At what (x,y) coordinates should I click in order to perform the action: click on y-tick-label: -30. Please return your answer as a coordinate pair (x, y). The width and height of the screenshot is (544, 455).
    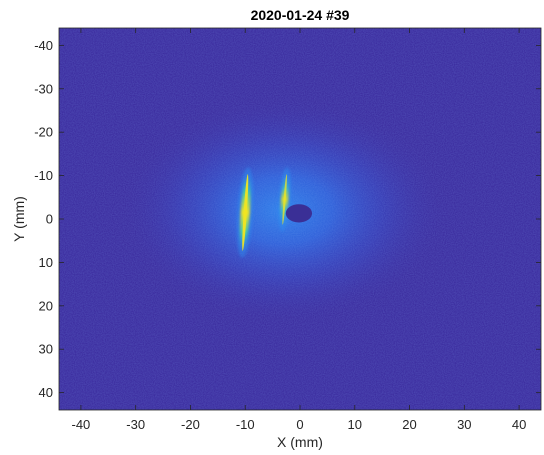
    Looking at the image, I should click on (43, 88).